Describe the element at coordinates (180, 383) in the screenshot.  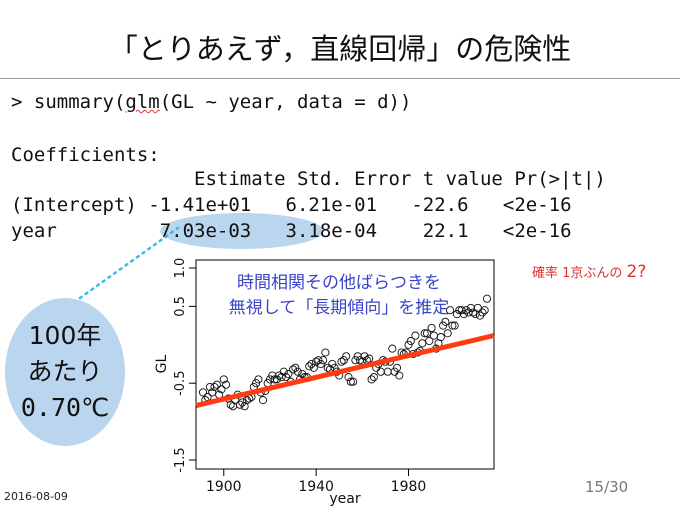
I see `y-tick-label: -0.5` at that location.